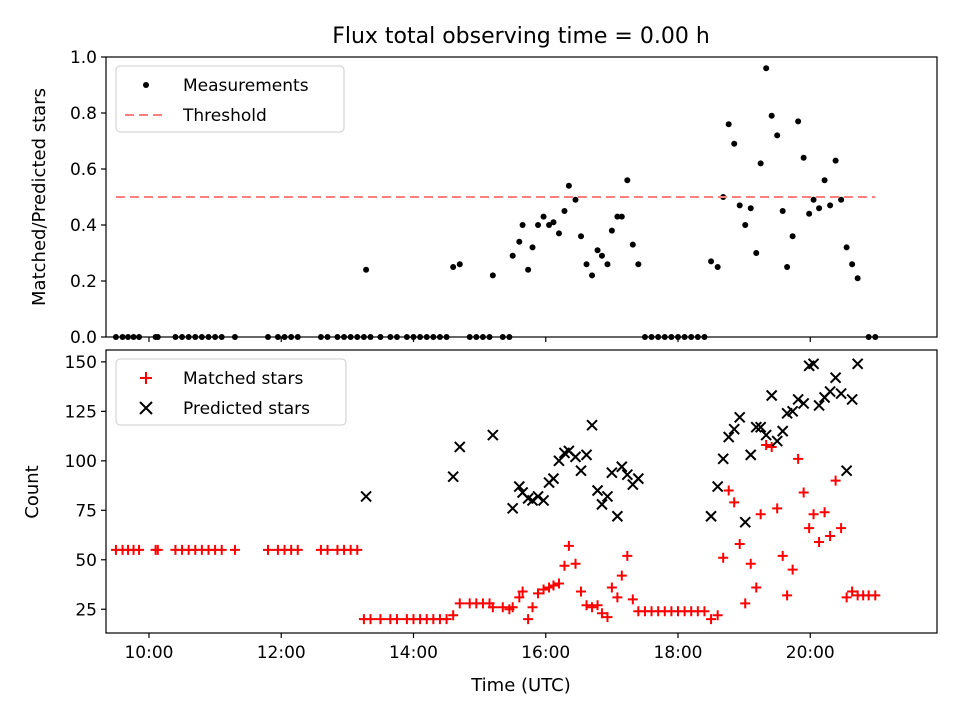 This screenshot has height=720, width=960. I want to click on y-tick-label: 0.2, so click(83, 282).